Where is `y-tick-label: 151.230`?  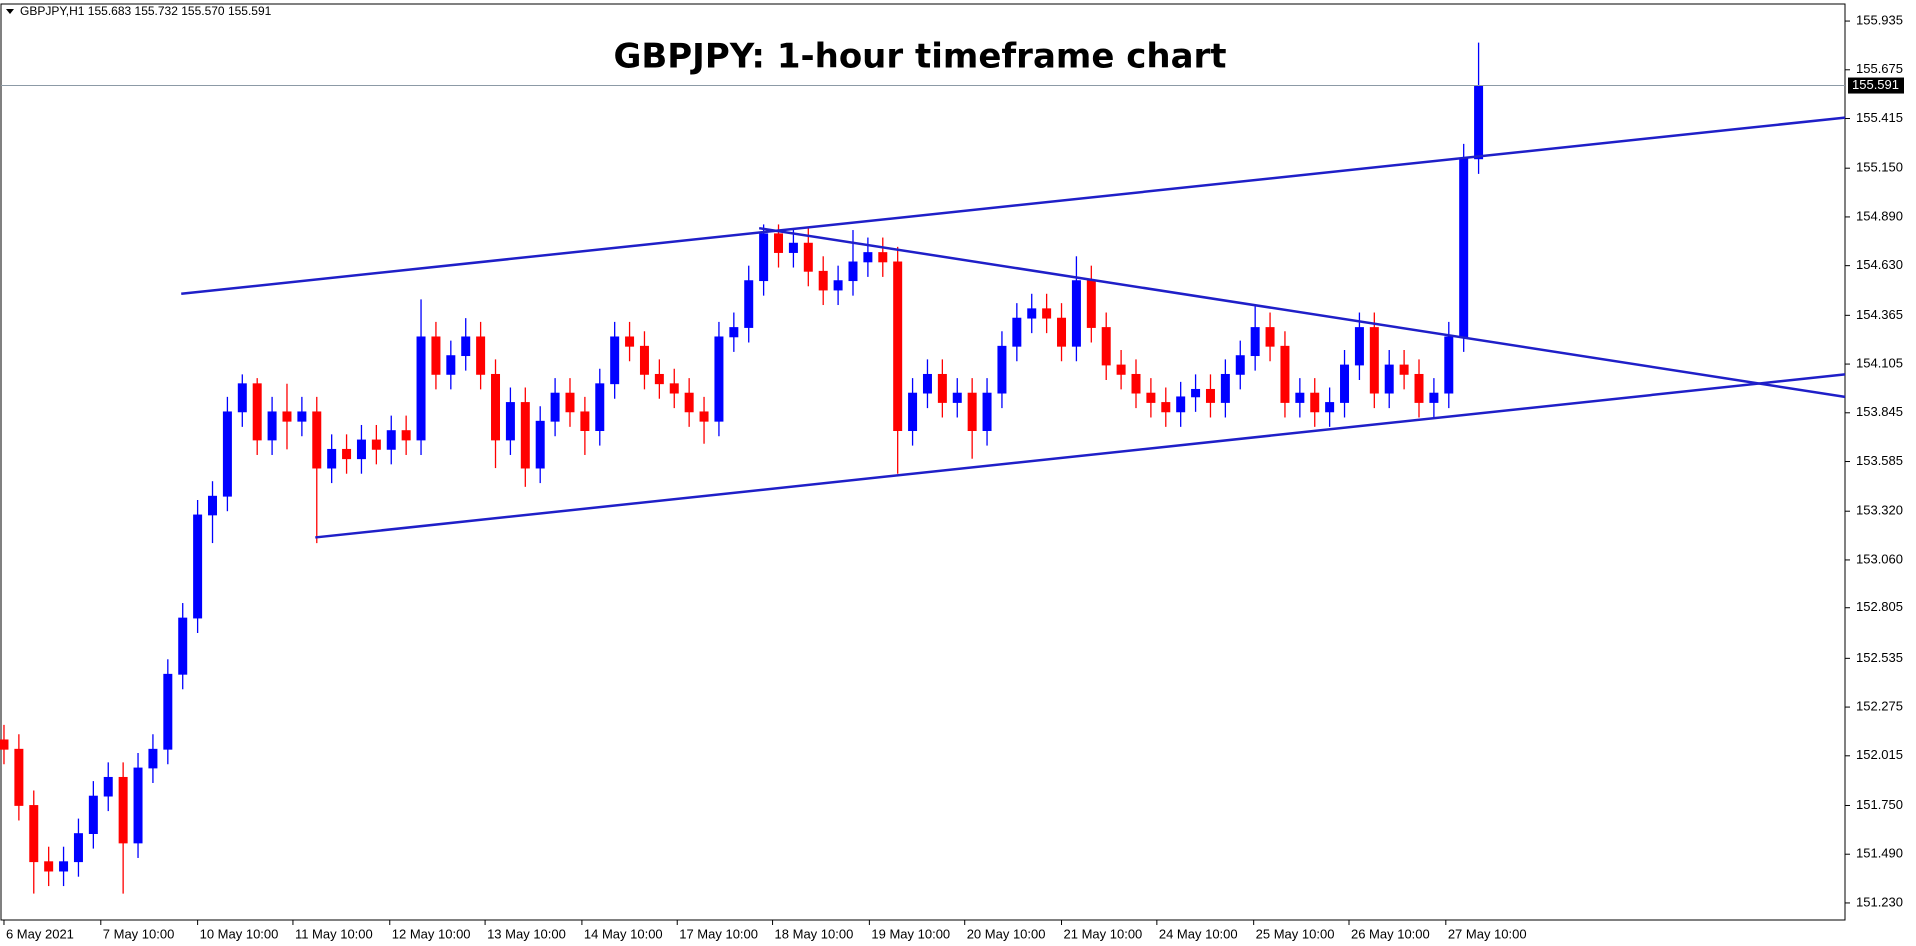
y-tick-label: 151.230 is located at coordinates (1879, 901).